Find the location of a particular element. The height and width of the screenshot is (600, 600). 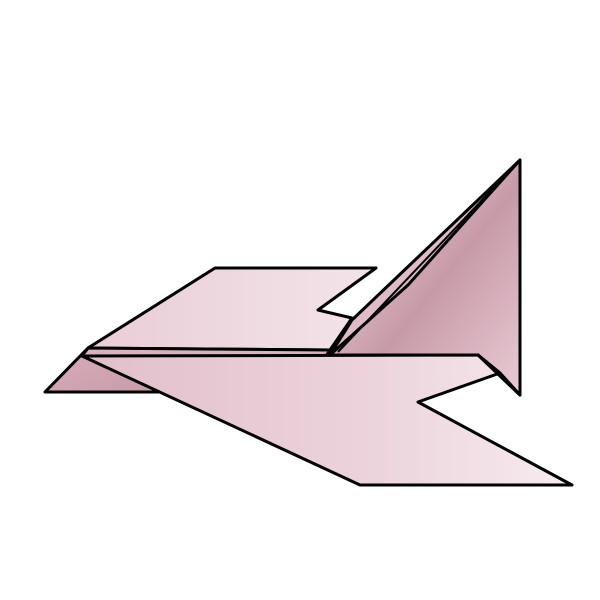

tail-base-wedge is located at coordinates (499, 375).